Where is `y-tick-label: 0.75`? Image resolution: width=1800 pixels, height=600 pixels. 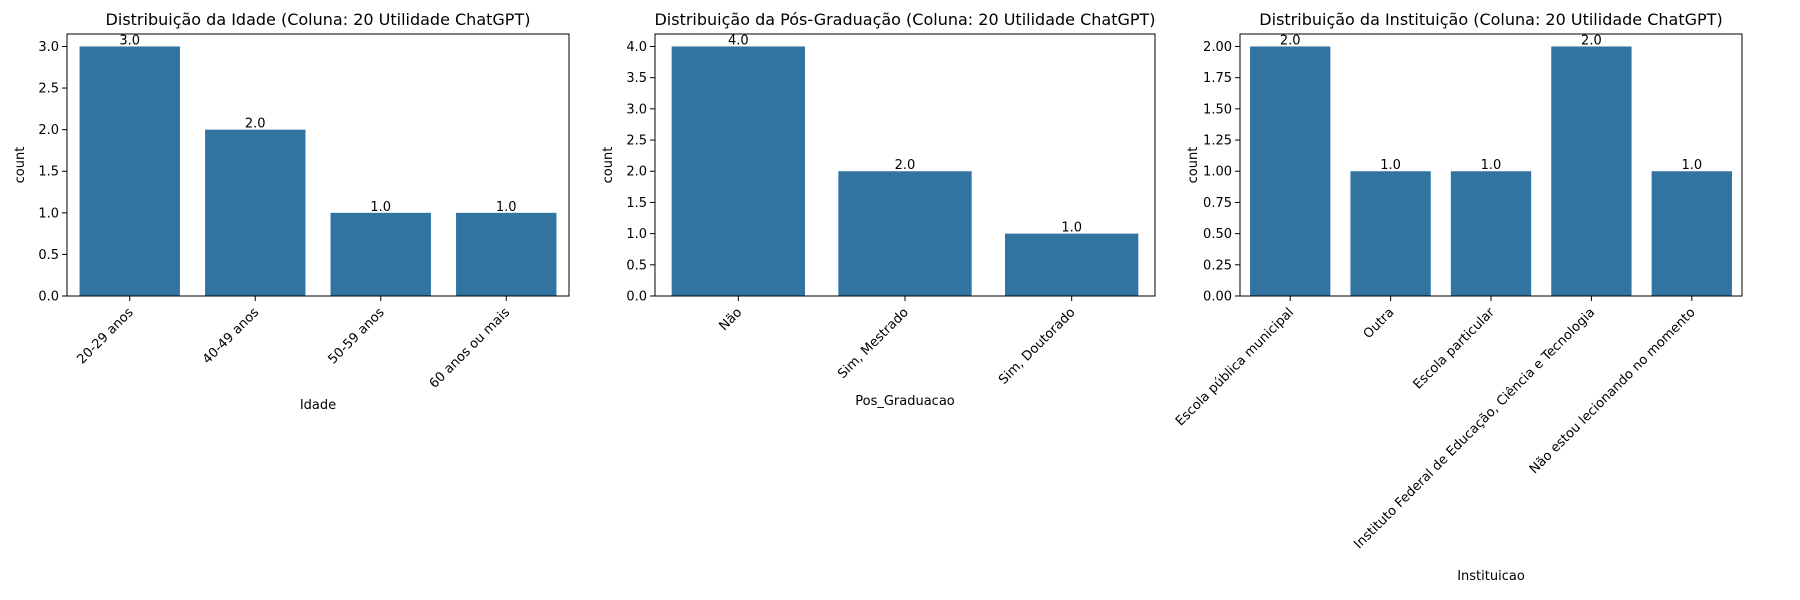
y-tick-label: 0.75 is located at coordinates (1217, 203).